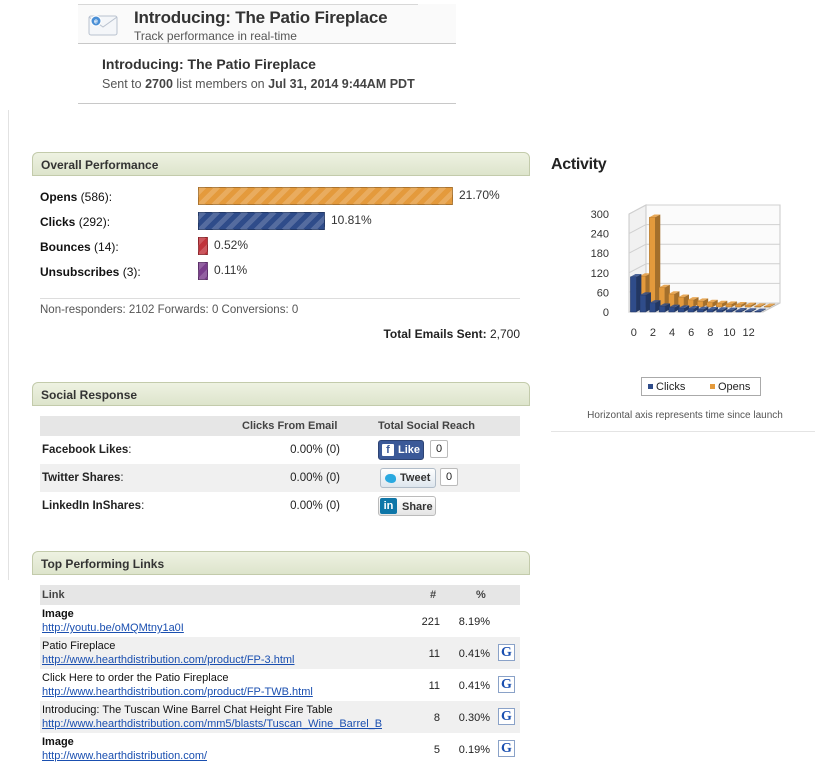  What do you see at coordinates (215, 36) in the screenshot?
I see `page-subtitle: Track performance in real-time` at bounding box center [215, 36].